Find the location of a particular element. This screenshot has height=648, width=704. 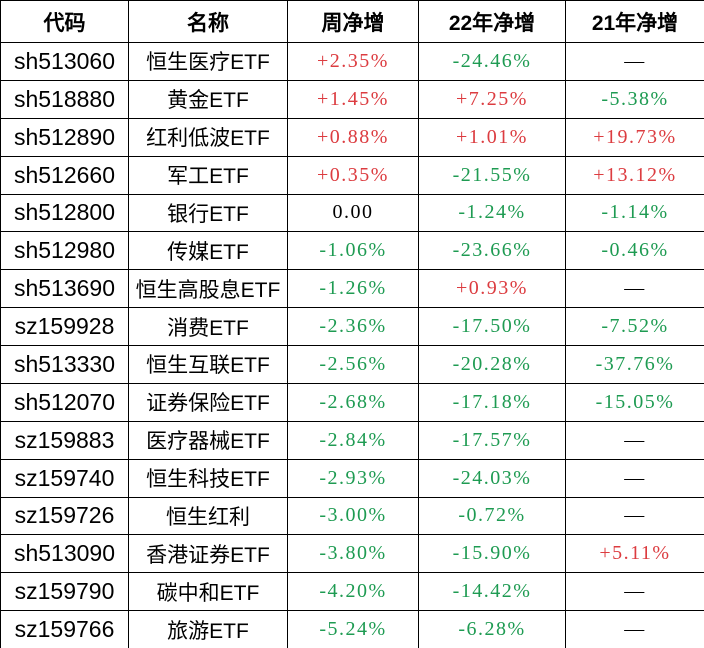

etf-code-cell: sh513330 is located at coordinates (64, 364).